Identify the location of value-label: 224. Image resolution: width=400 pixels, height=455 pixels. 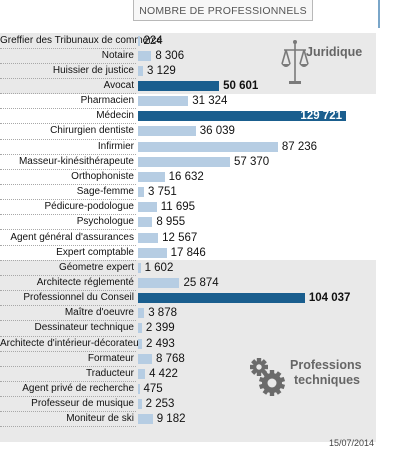
(153, 40).